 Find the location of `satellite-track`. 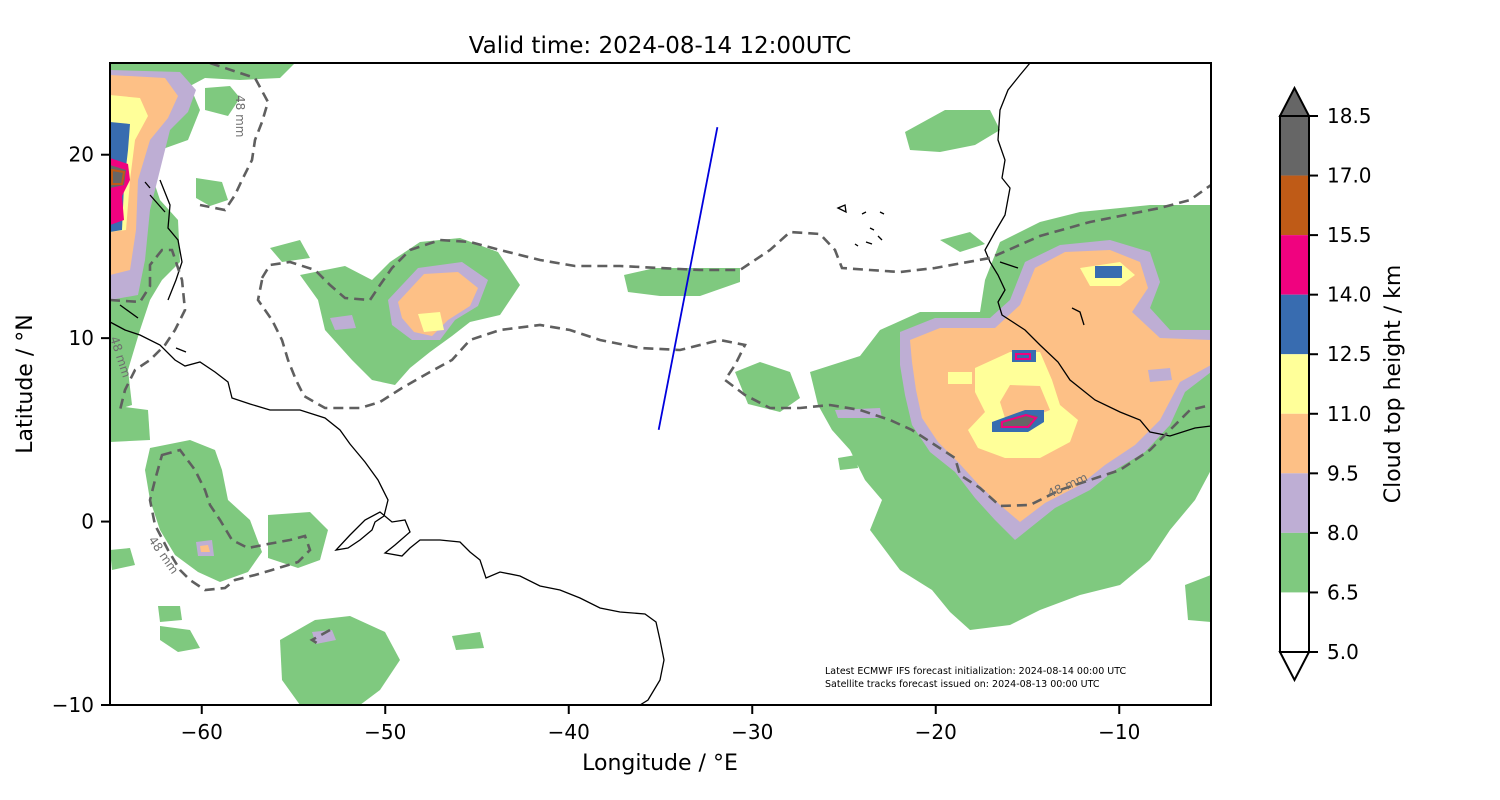

satellite-track is located at coordinates (688, 279).